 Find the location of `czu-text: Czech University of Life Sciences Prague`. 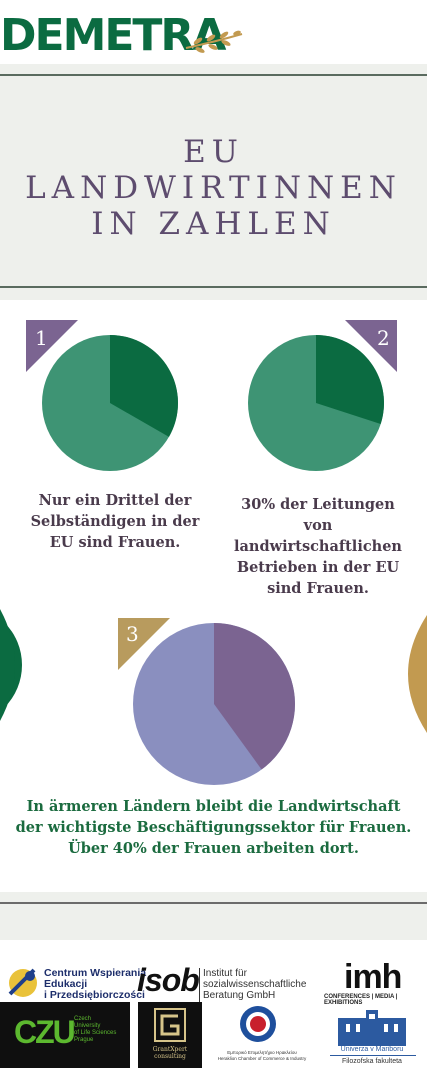

czu-text: Czech University of Life Sciences Prague is located at coordinates (95, 1030).